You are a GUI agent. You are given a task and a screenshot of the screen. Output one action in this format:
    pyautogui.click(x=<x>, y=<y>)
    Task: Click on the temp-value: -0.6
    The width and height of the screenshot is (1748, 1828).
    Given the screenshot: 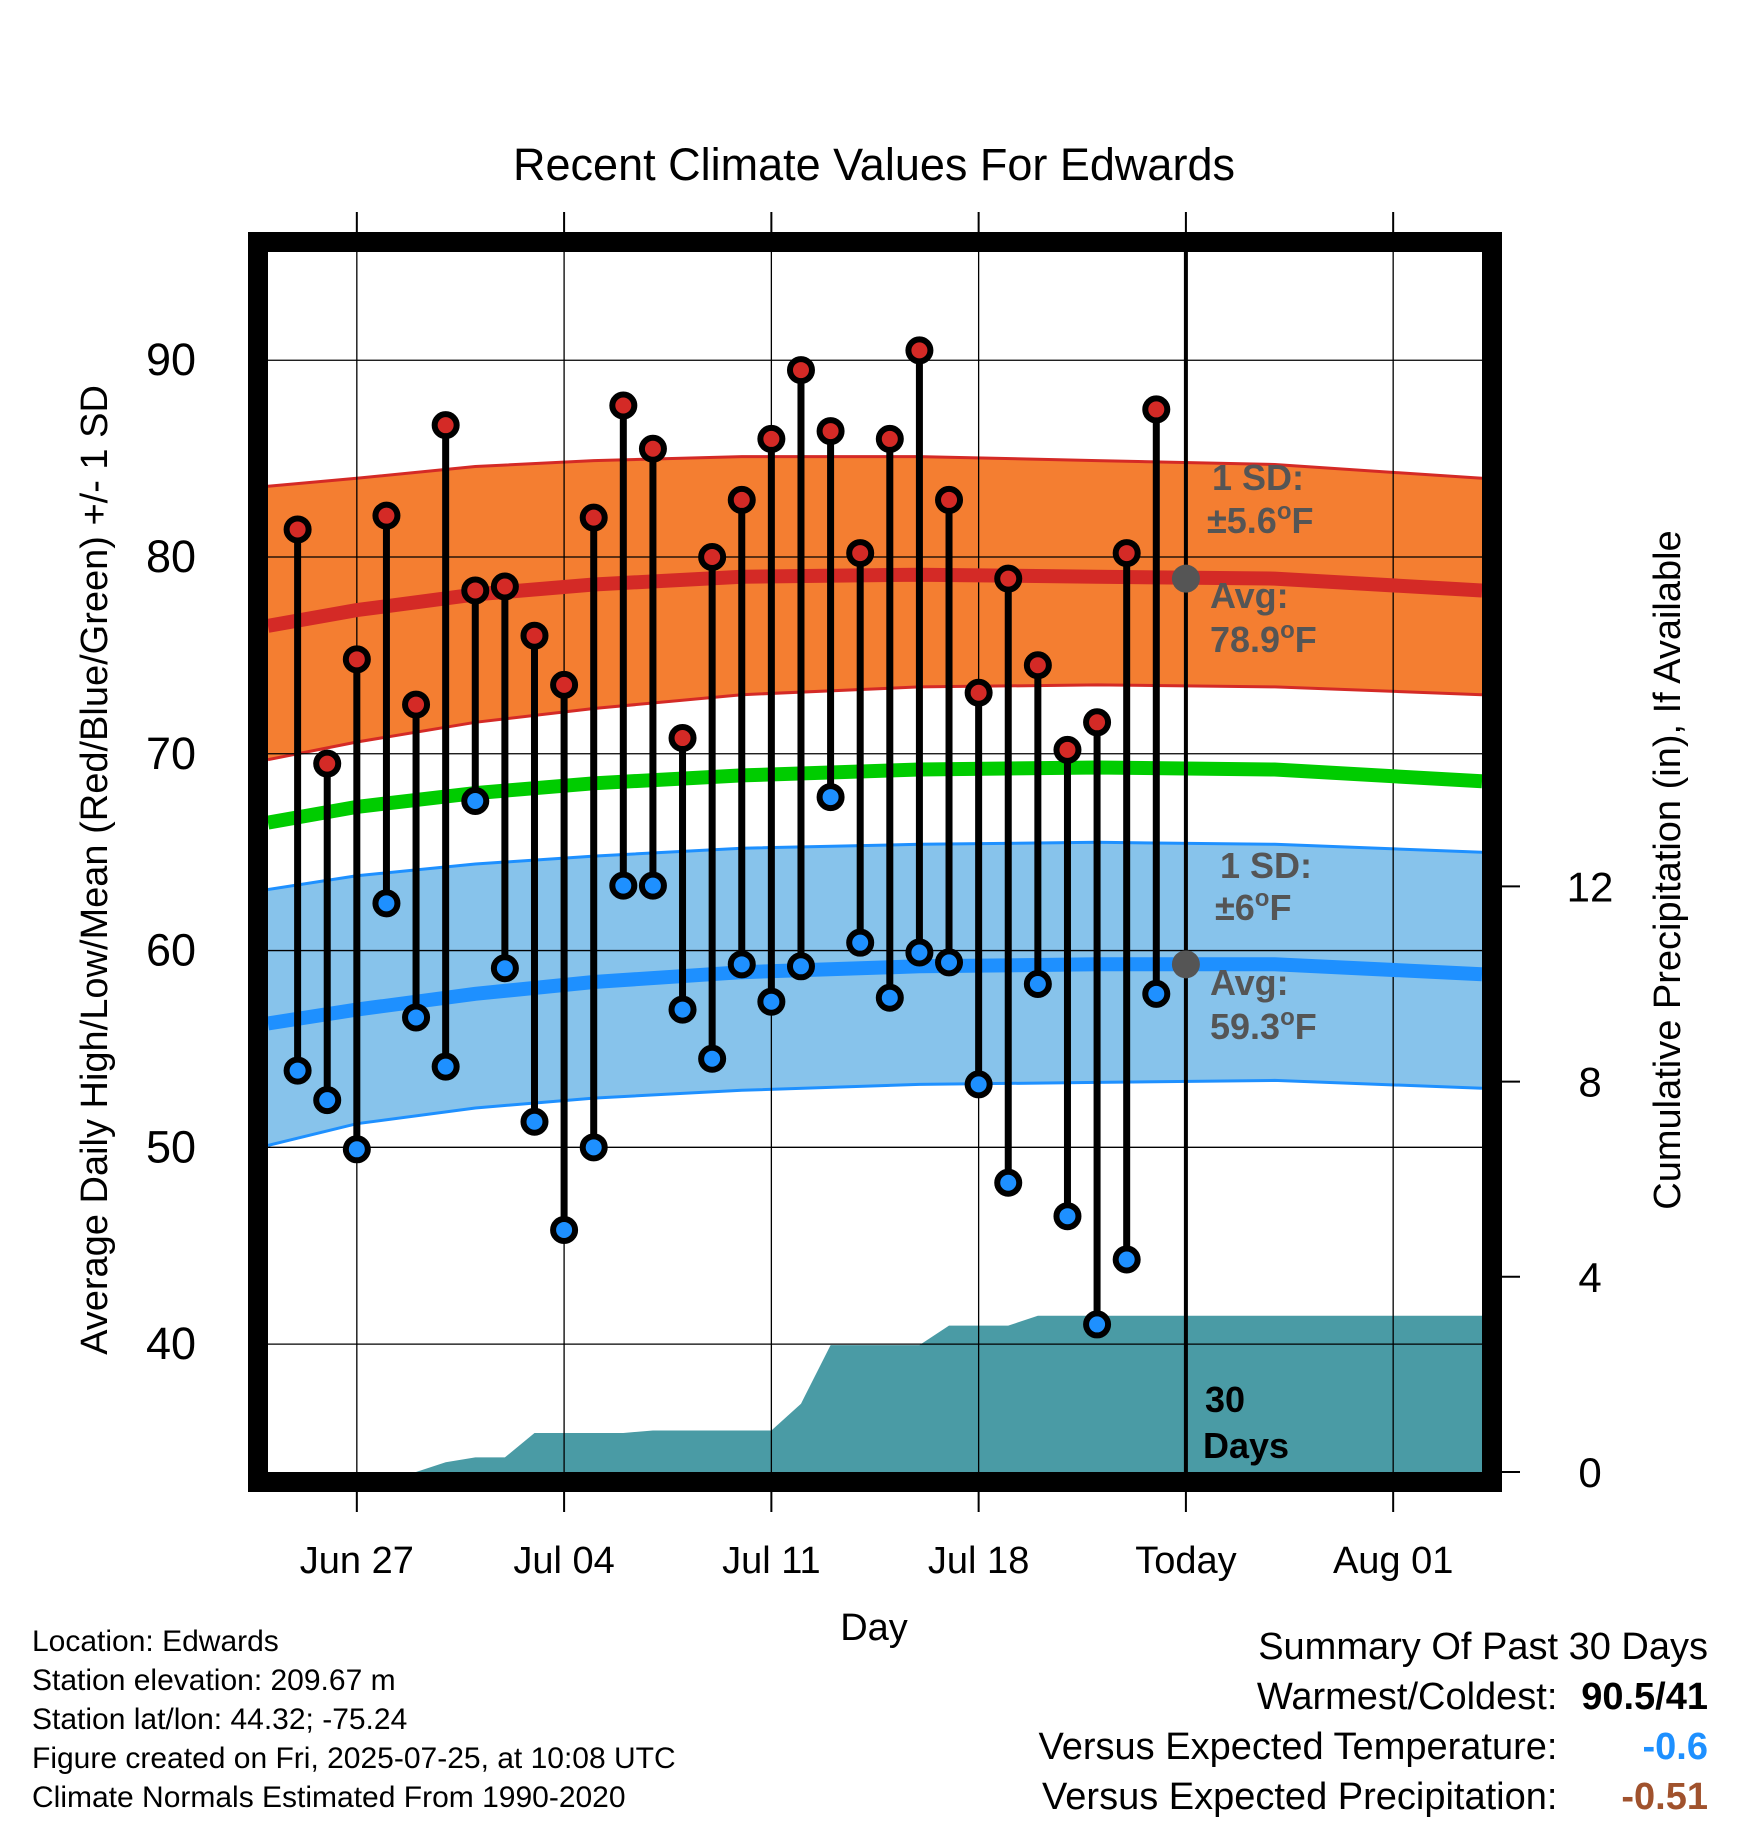 What is the action you would take?
    pyautogui.click(x=1675, y=1747)
    